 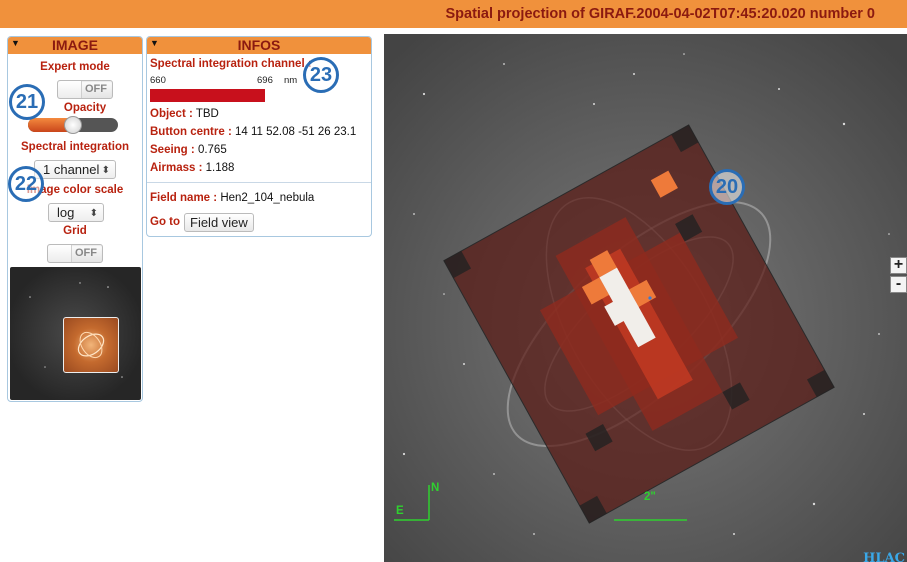 I want to click on button-centre-key: Button centre :, so click(x=191, y=132).